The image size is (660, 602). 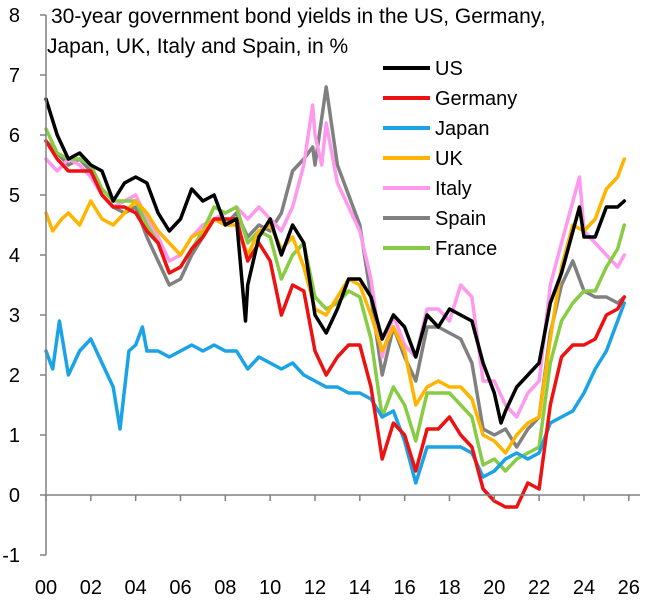 I want to click on x-tick-label: 18, so click(x=449, y=588).